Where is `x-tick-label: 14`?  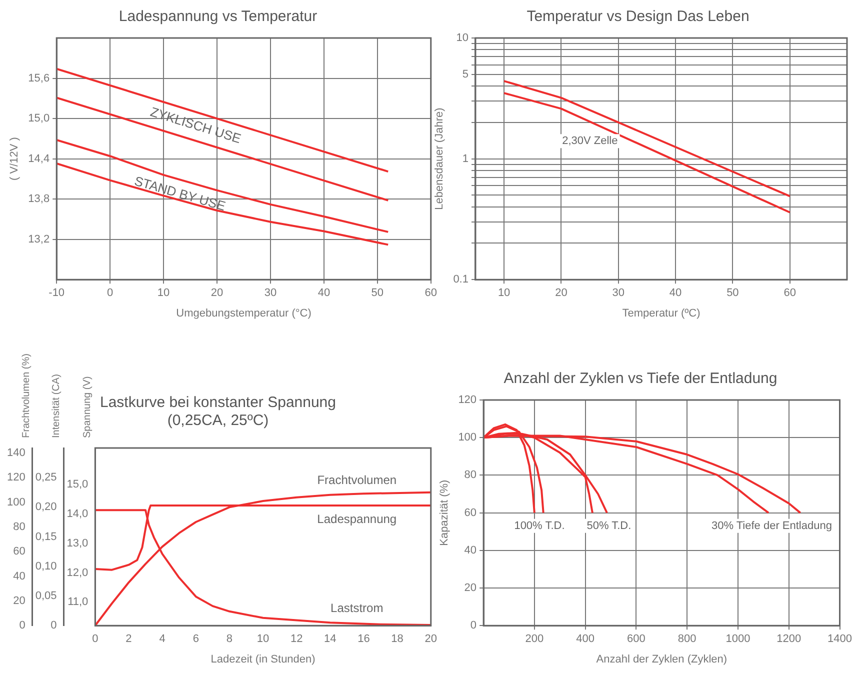
x-tick-label: 14 is located at coordinates (330, 639).